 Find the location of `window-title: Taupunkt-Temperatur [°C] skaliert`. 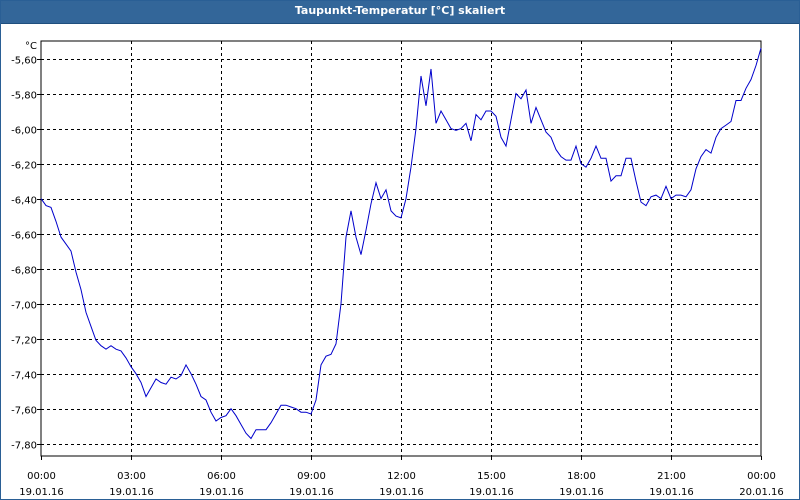

window-title: Taupunkt-Temperatur [°C] skaliert is located at coordinates (400, 10).